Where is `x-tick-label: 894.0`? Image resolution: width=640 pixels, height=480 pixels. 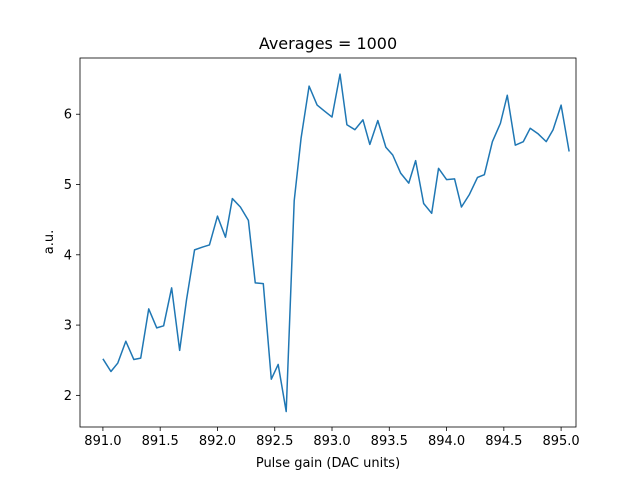
x-tick-label: 894.0 is located at coordinates (446, 441).